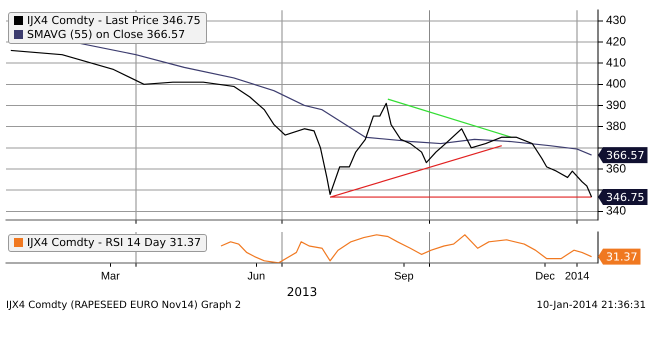 The height and width of the screenshot is (346, 652). What do you see at coordinates (124, 305) in the screenshot?
I see `text: IJX4 Comdty (RAPESEED EURO Nov14) Graph 2` at bounding box center [124, 305].